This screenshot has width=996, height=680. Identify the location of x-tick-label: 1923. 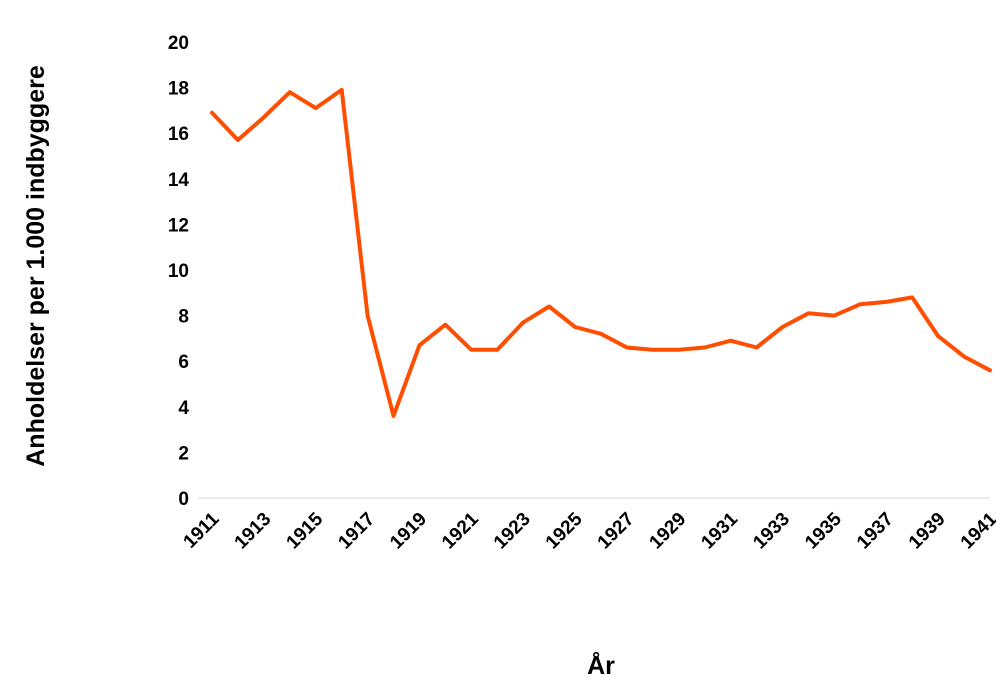
(512, 531).